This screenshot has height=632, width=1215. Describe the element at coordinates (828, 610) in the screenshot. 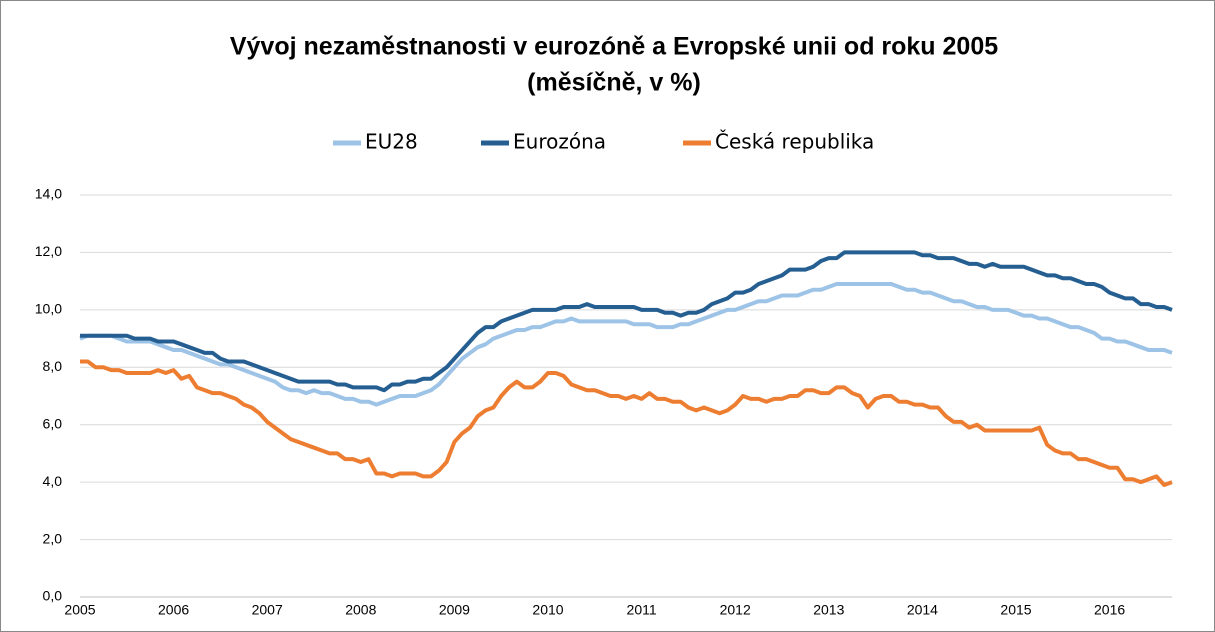

I see `x-tick-label: 2013` at that location.